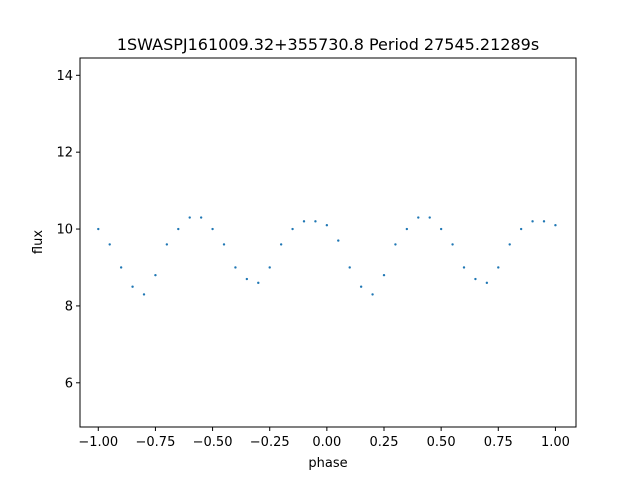 This screenshot has height=480, width=640. I want to click on y-axis-ticks: 6 8 10 12 14, so click(68, 230).